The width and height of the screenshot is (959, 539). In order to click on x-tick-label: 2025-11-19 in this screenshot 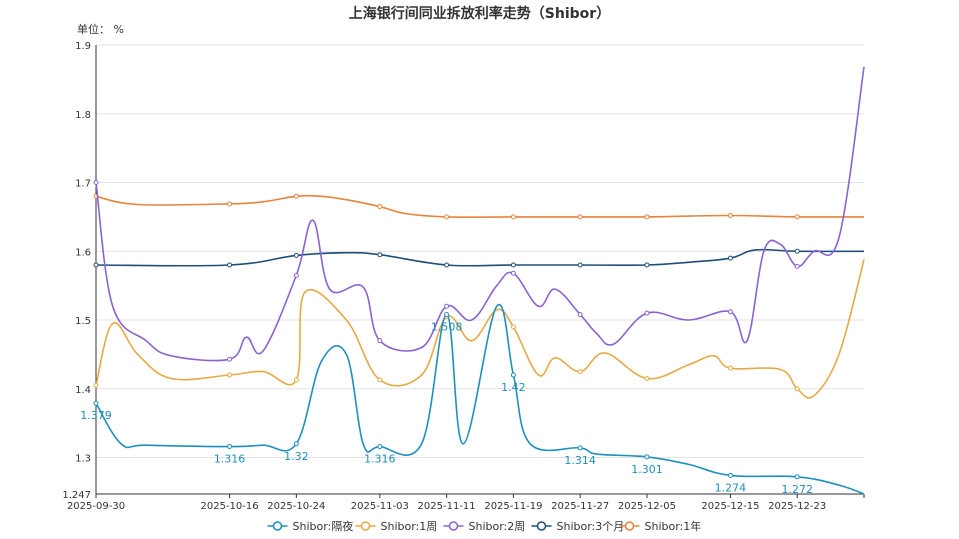, I will do `click(513, 506)`.